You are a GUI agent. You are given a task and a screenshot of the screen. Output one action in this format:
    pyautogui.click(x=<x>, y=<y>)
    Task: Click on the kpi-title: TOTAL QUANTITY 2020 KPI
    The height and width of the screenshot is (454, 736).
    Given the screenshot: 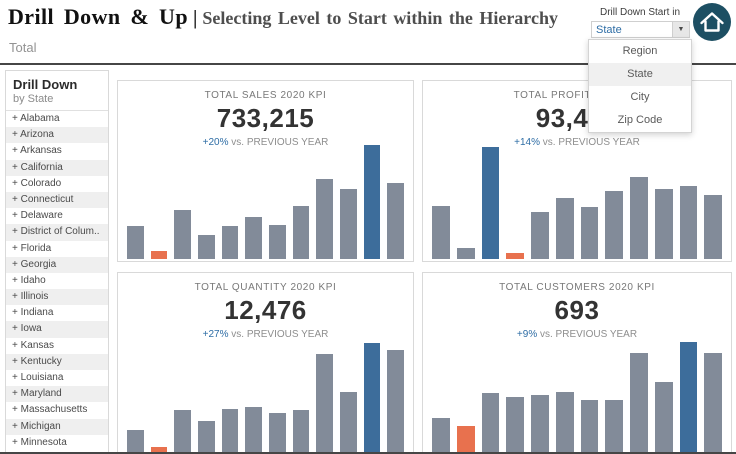 What is the action you would take?
    pyautogui.click(x=265, y=287)
    